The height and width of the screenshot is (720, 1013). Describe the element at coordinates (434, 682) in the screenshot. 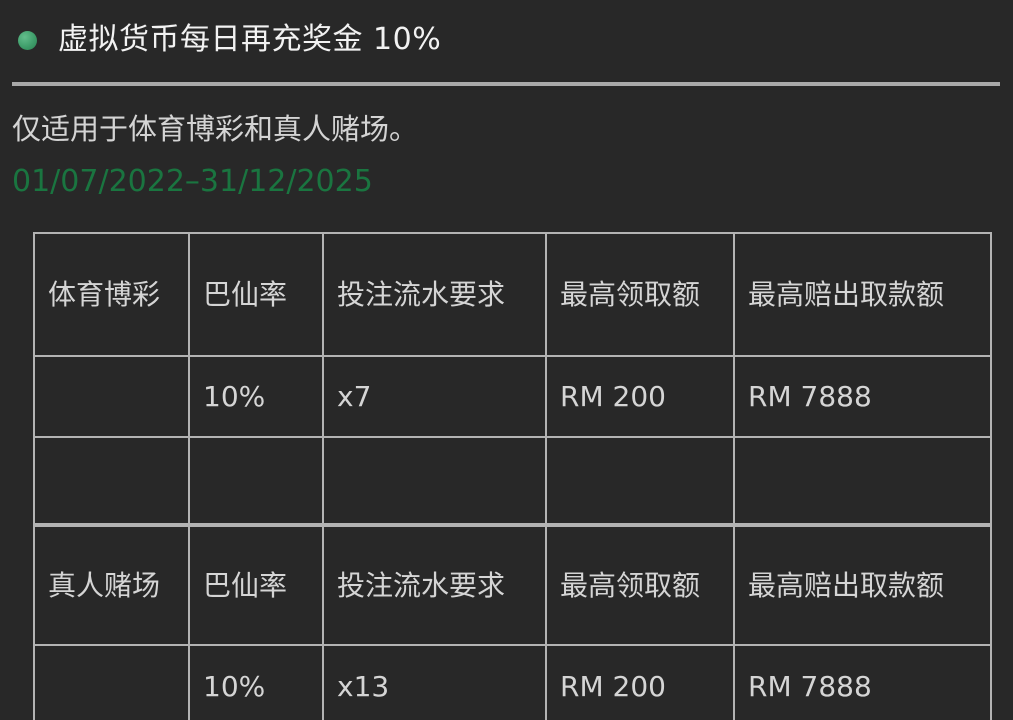

I see `cell-turnover: x13` at that location.